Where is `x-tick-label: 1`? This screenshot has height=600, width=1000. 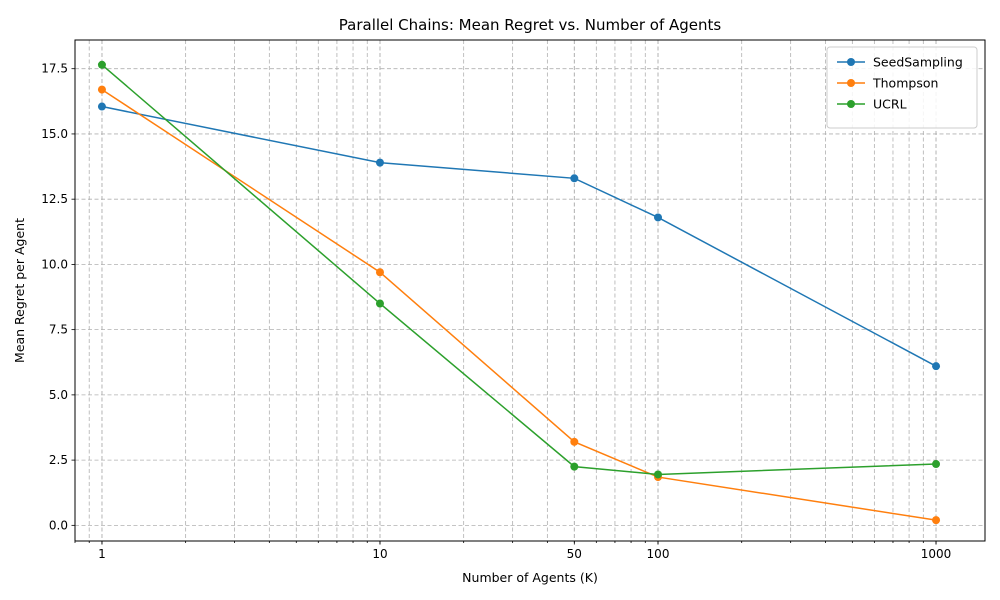
x-tick-label: 1 is located at coordinates (102, 554).